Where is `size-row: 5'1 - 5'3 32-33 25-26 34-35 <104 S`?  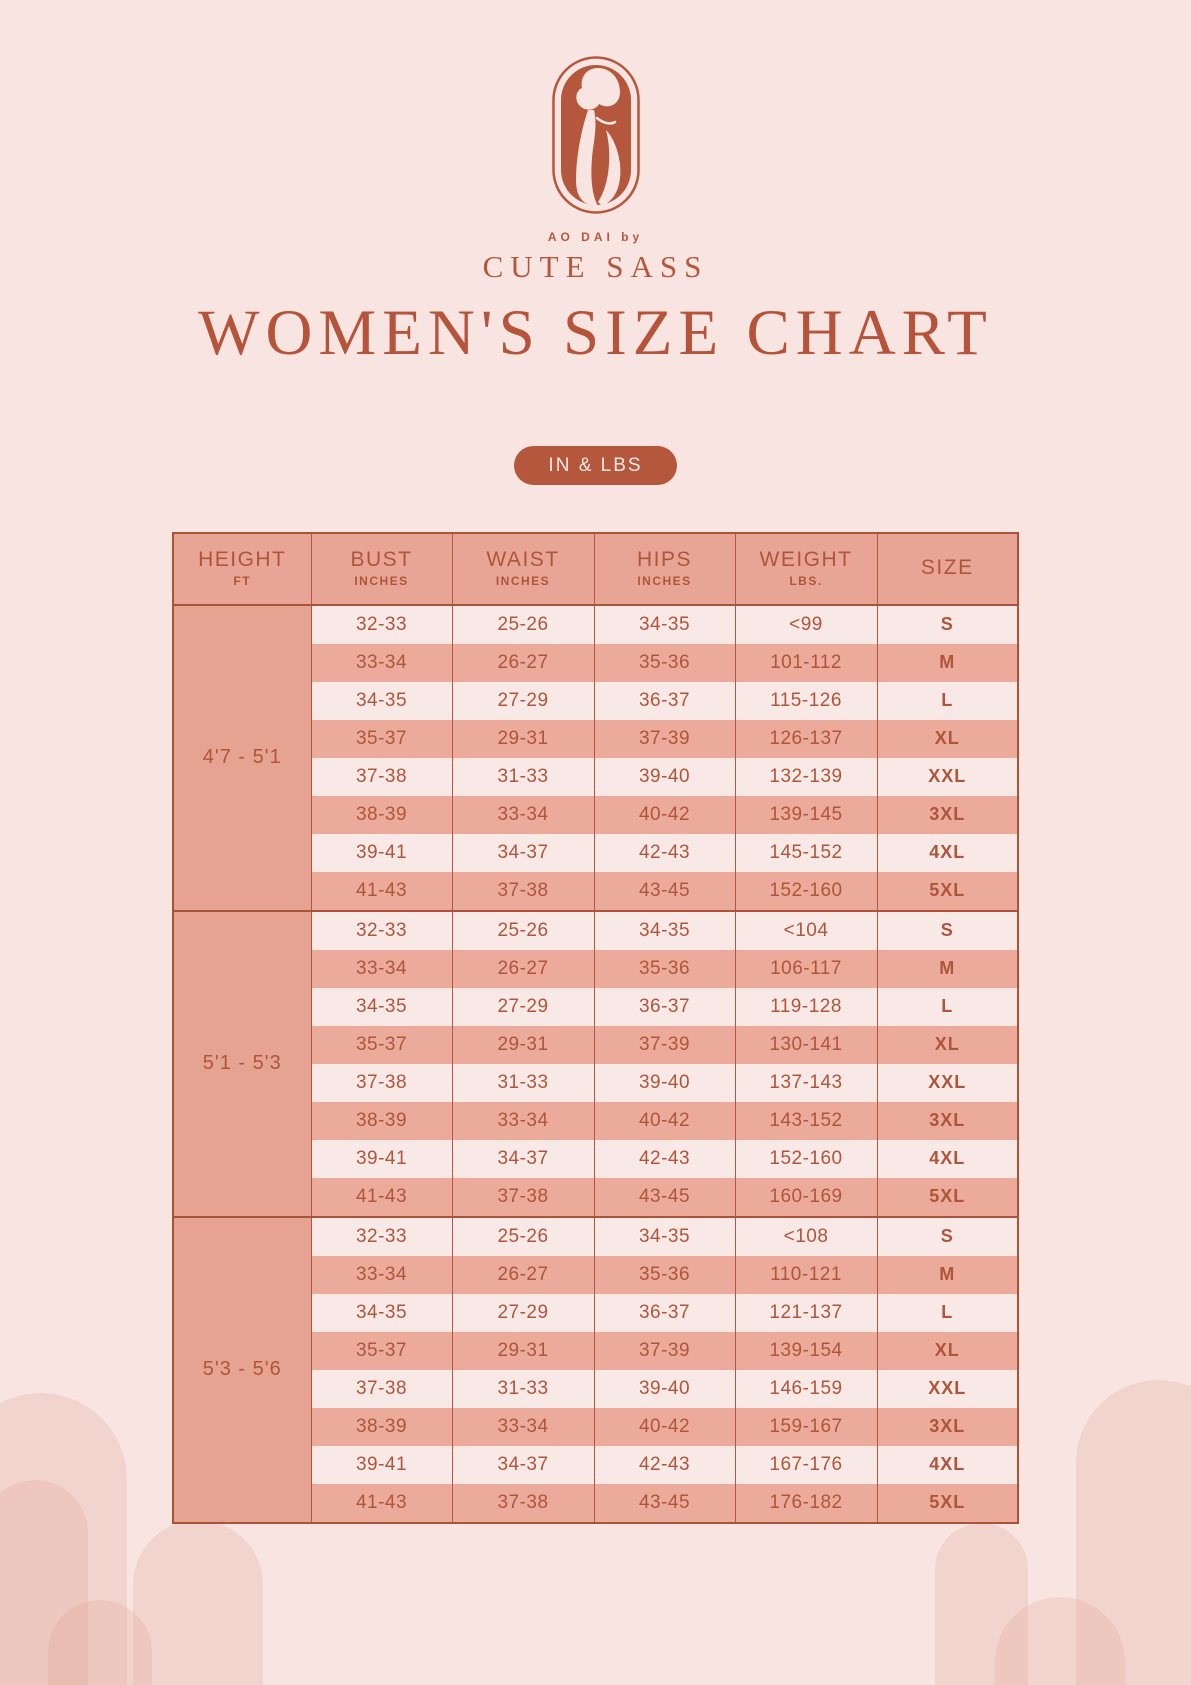
size-row: 5'1 - 5'3 32-33 25-26 34-35 <104 S is located at coordinates (595, 1063).